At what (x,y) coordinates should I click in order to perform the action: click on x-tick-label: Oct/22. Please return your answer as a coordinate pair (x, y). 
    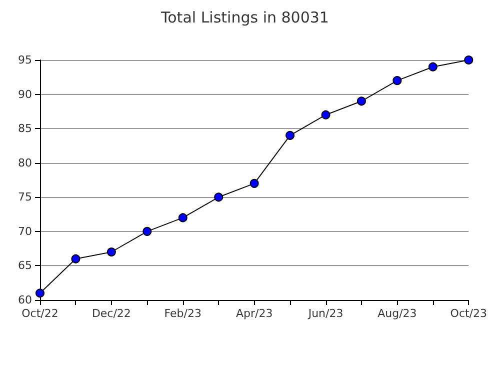
    Looking at the image, I should click on (40, 313).